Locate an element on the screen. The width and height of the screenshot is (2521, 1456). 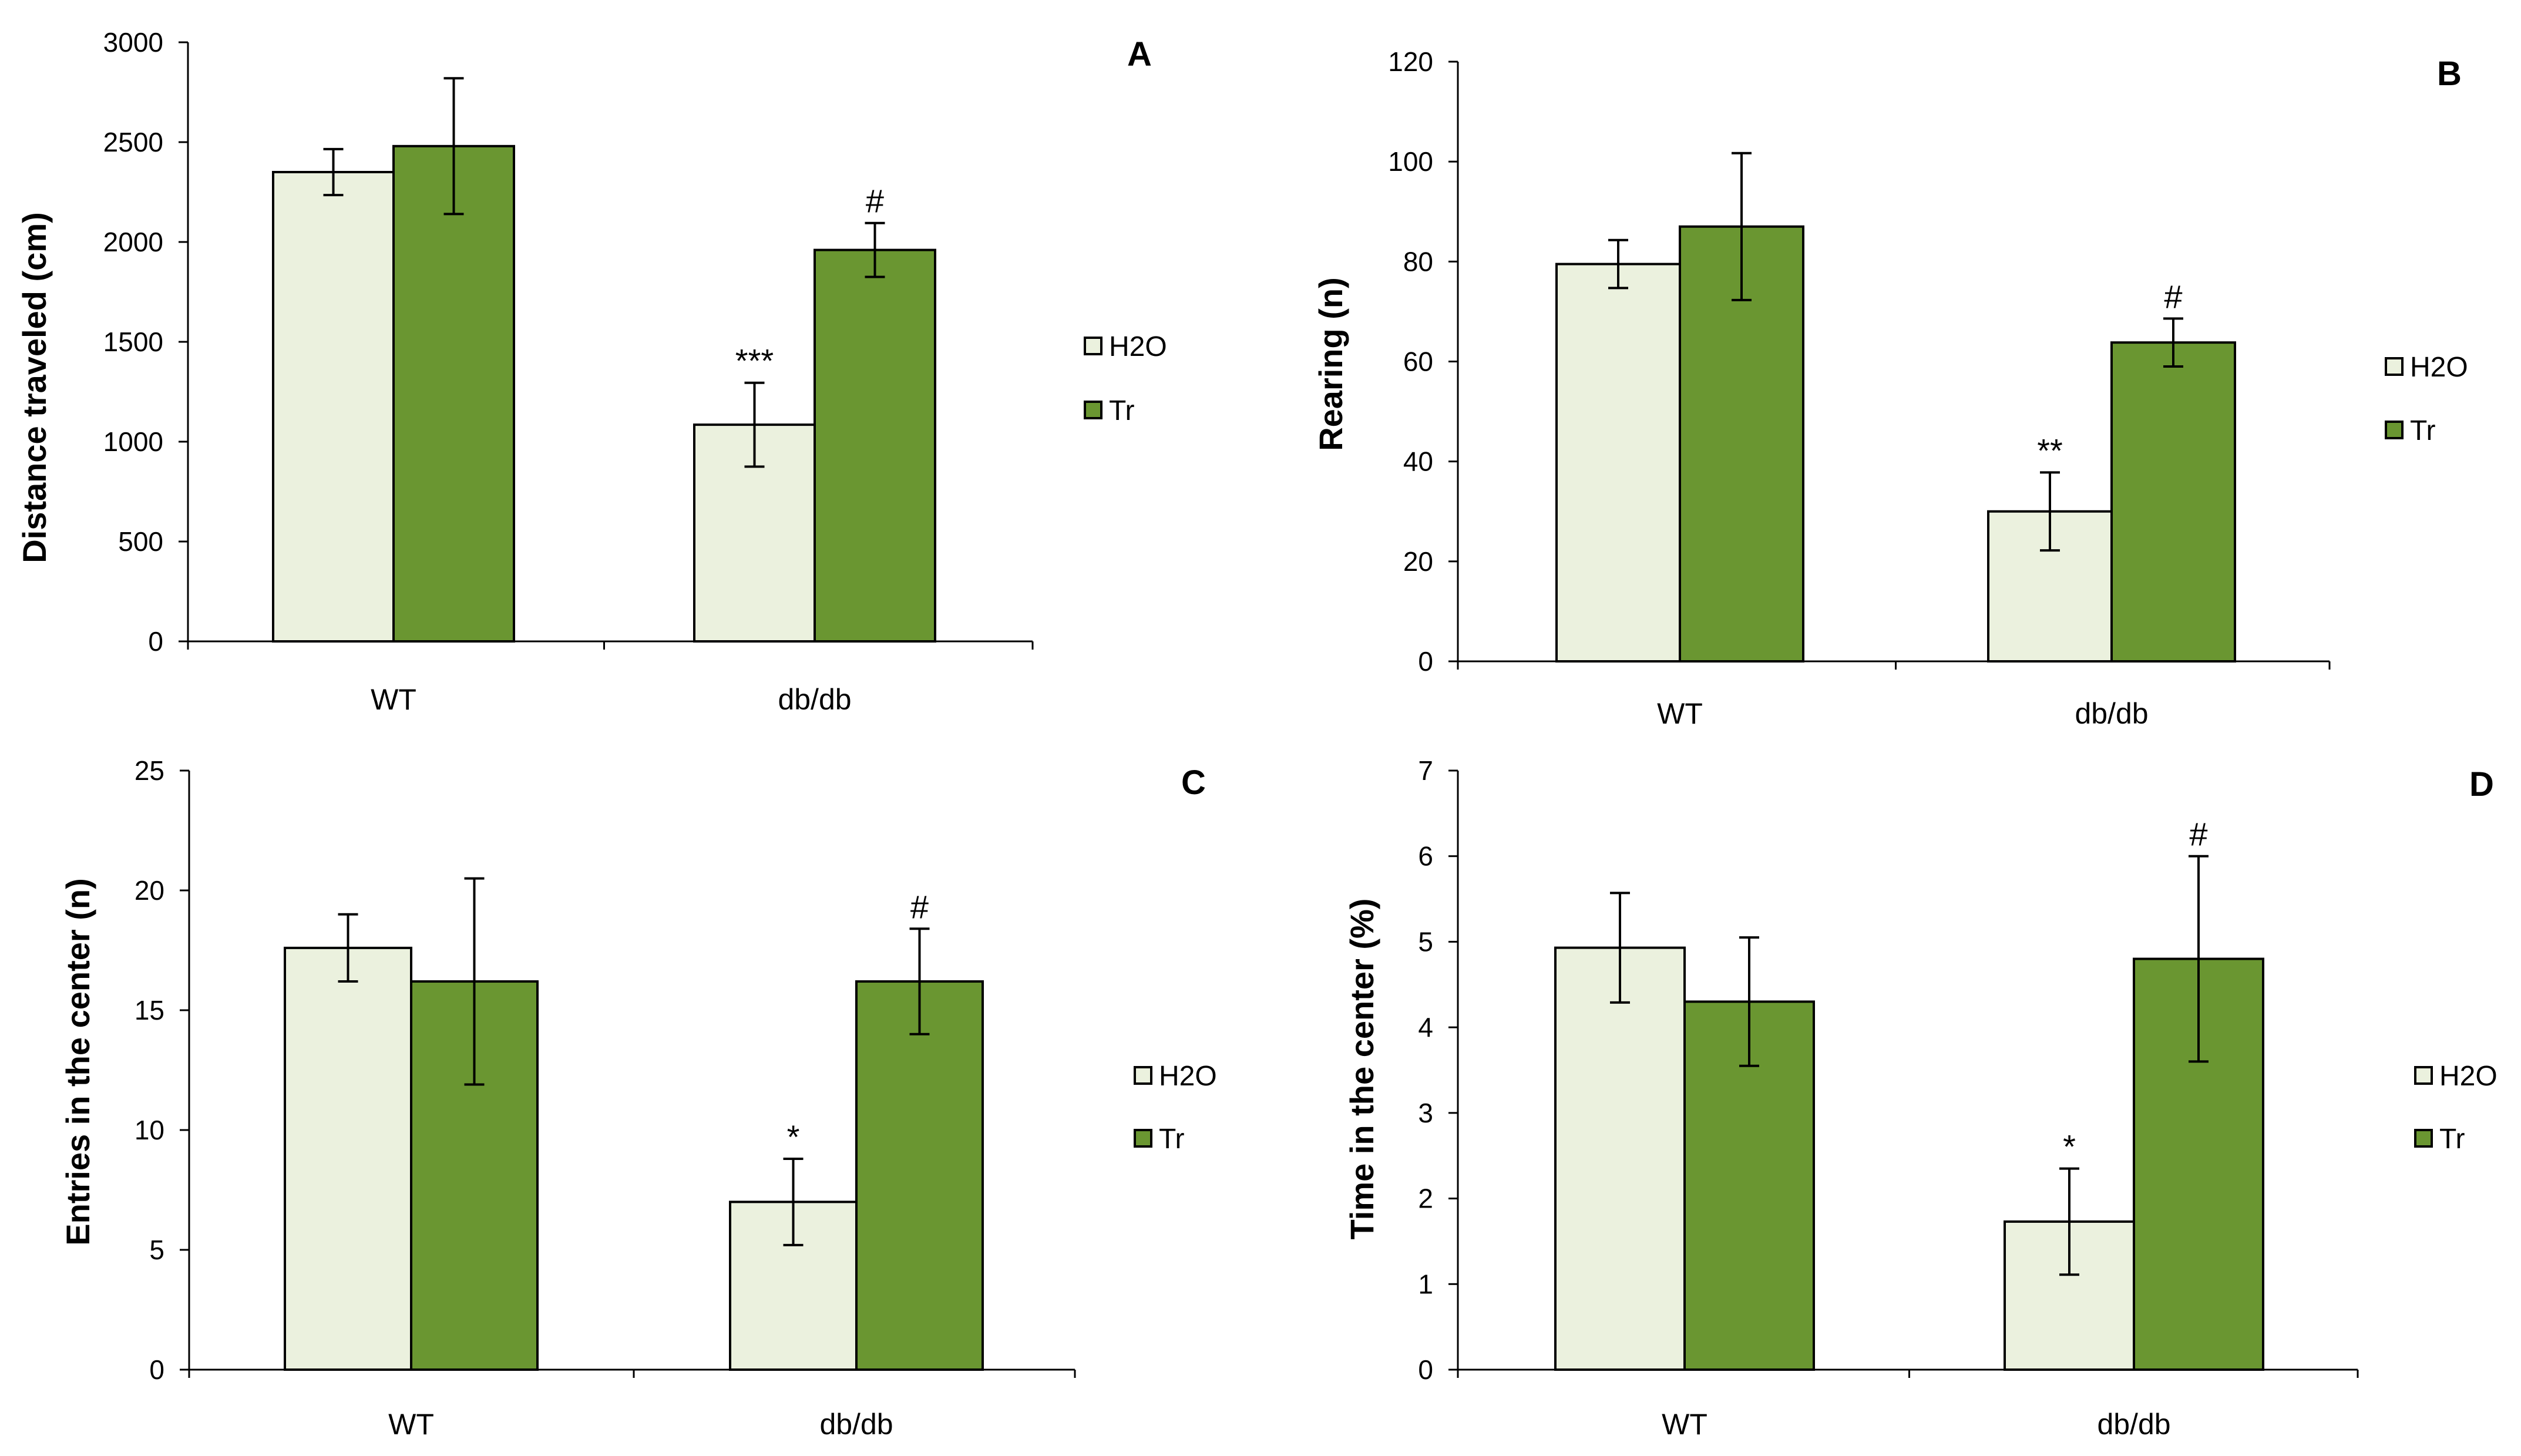
y-tick-label: 1500 is located at coordinates (133, 342).